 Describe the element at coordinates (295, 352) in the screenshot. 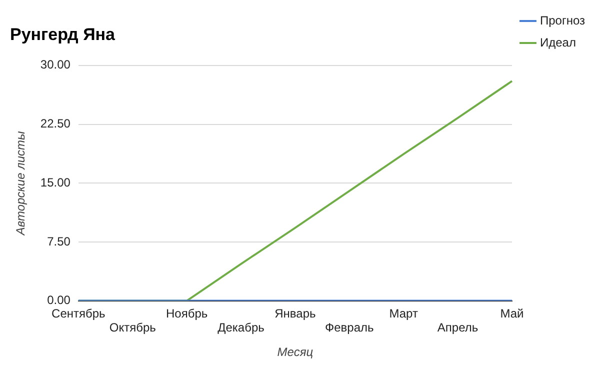

I see `x-axis-title: Месяц` at that location.